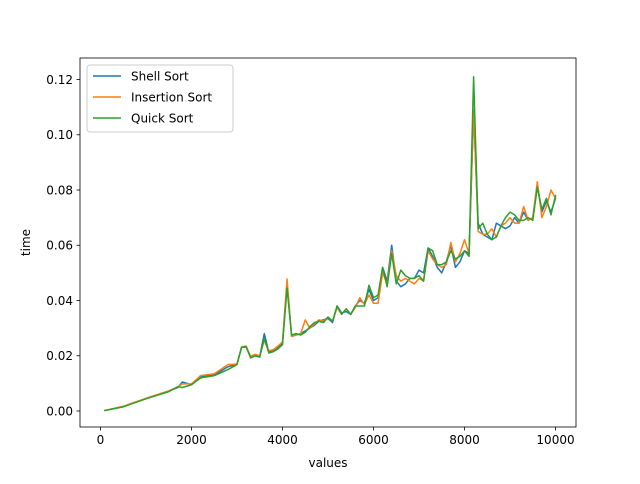 Image resolution: width=640 pixels, height=484 pixels. What do you see at coordinates (282, 440) in the screenshot?
I see `x-tick-label: 4000` at bounding box center [282, 440].